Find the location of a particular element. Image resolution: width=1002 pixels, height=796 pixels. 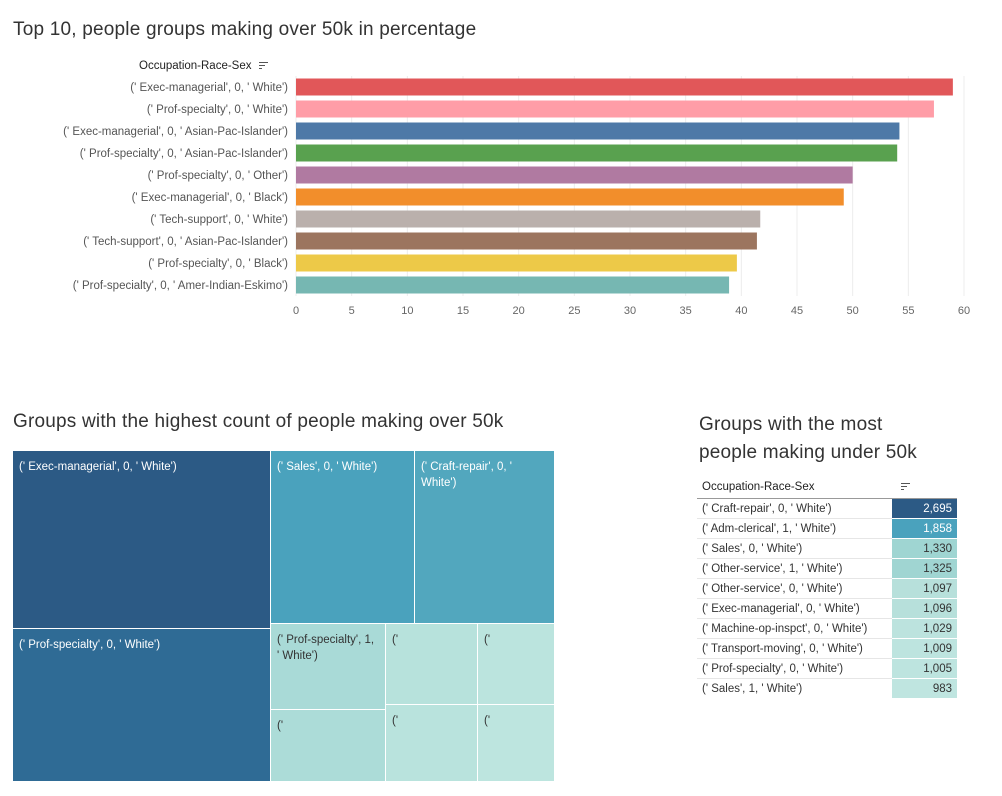

treemap-tile: (' Prof-specialty', 1, ' White') is located at coordinates (328, 667).